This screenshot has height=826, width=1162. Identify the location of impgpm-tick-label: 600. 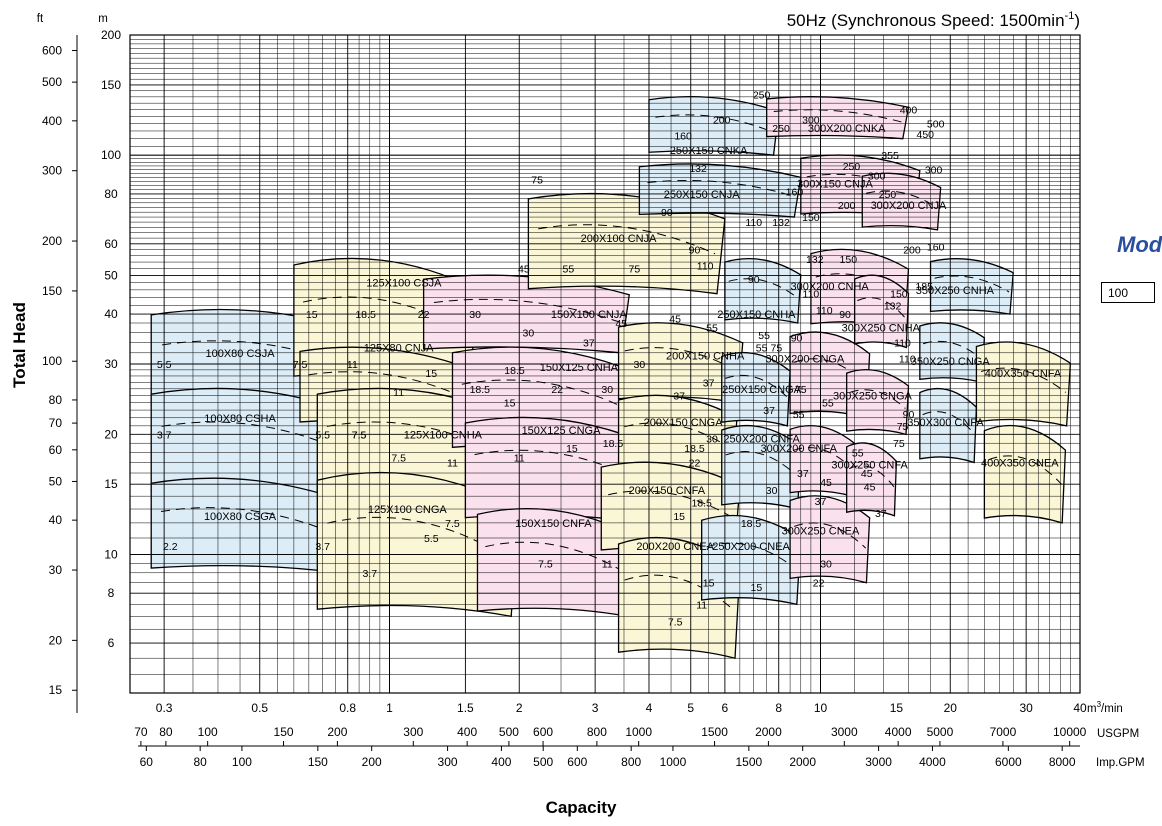
(577, 762).